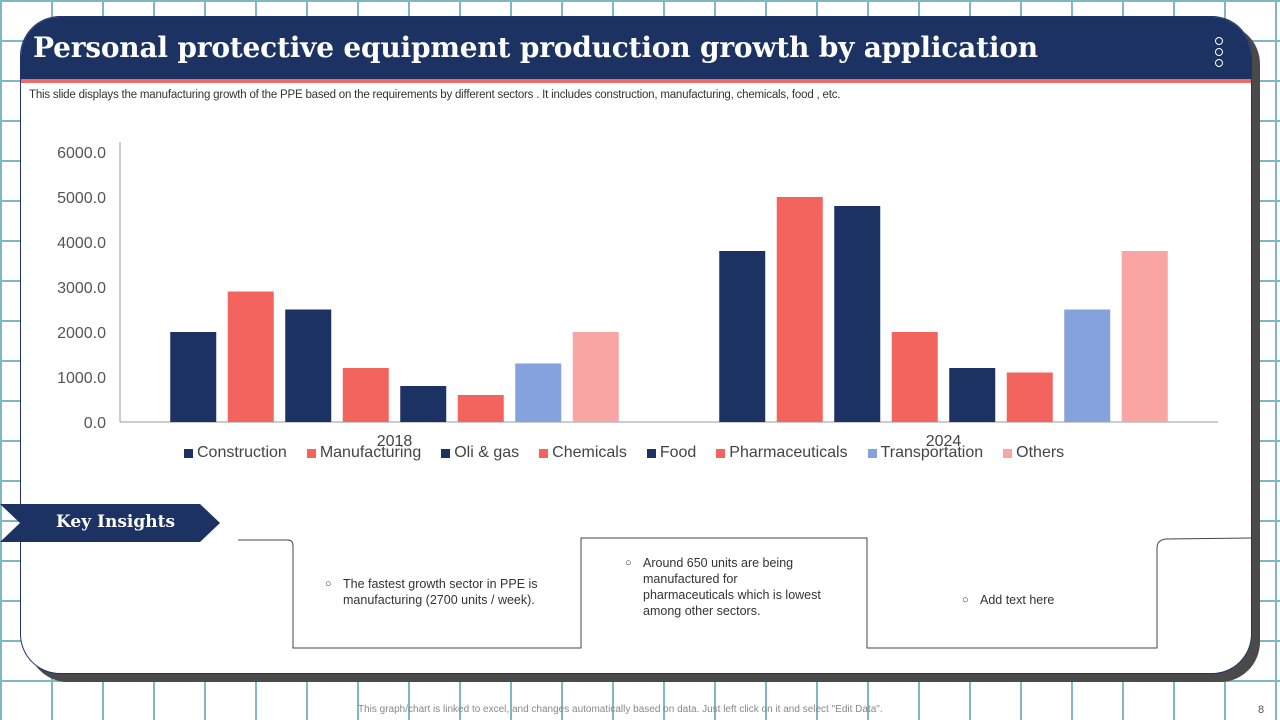 This screenshot has height=720, width=1280. What do you see at coordinates (1261, 710) in the screenshot?
I see `page-number: 8` at bounding box center [1261, 710].